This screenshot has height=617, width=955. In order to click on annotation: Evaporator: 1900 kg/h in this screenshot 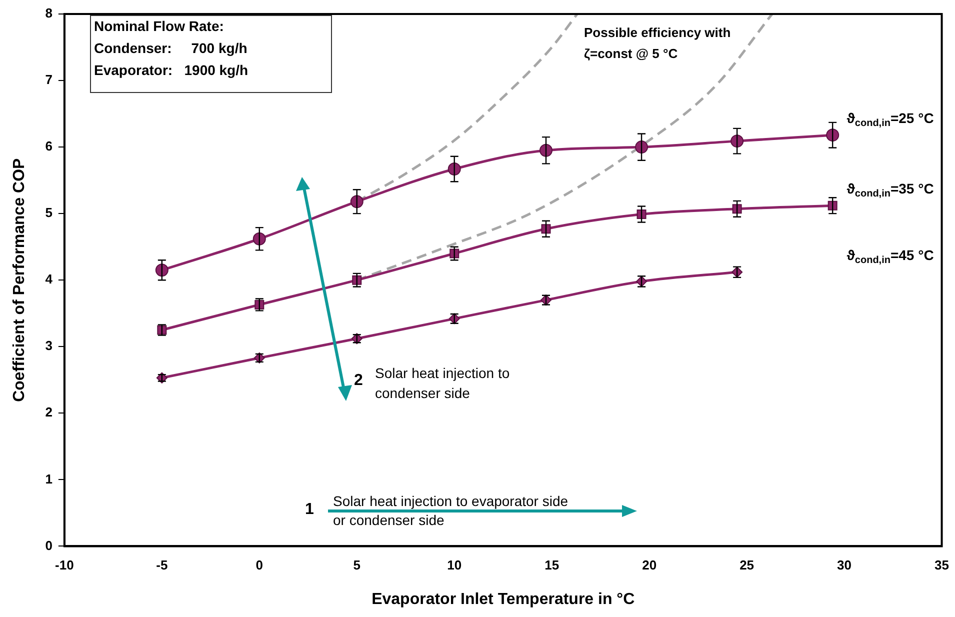, I will do `click(171, 70)`.